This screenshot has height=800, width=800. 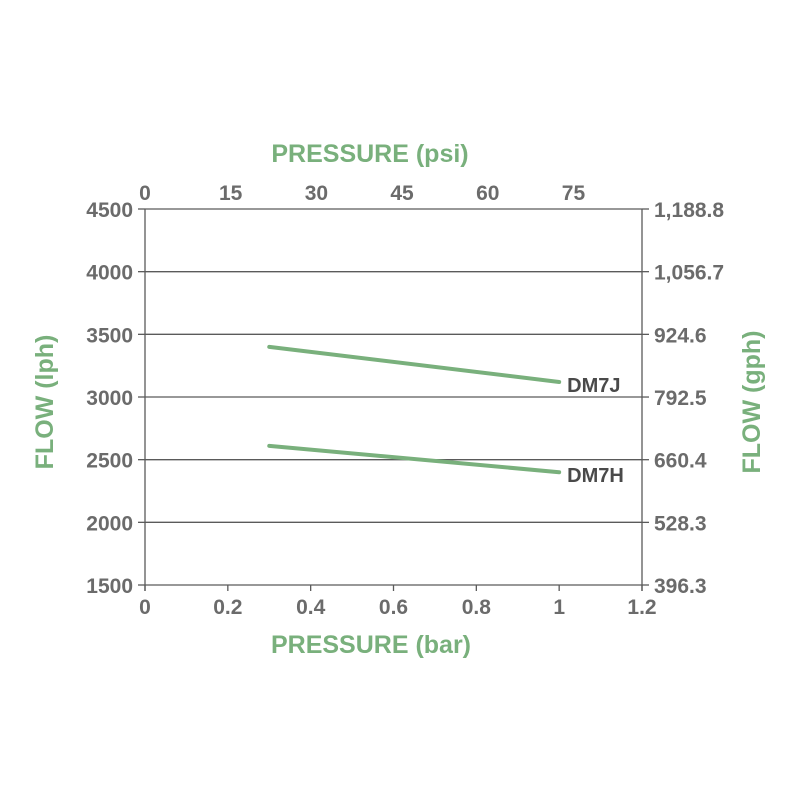 What do you see at coordinates (559, 607) in the screenshot?
I see `x-tick-label: 1` at bounding box center [559, 607].